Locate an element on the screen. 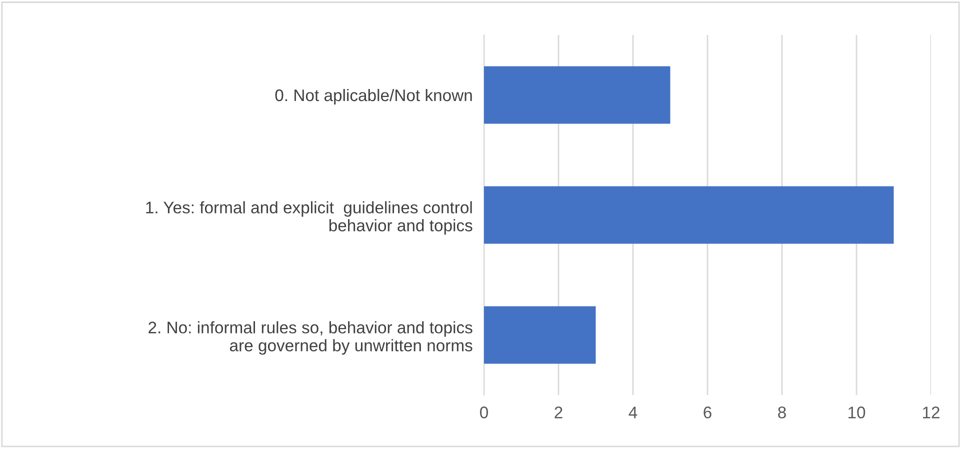  x-tick-label: 0 is located at coordinates (484, 412).